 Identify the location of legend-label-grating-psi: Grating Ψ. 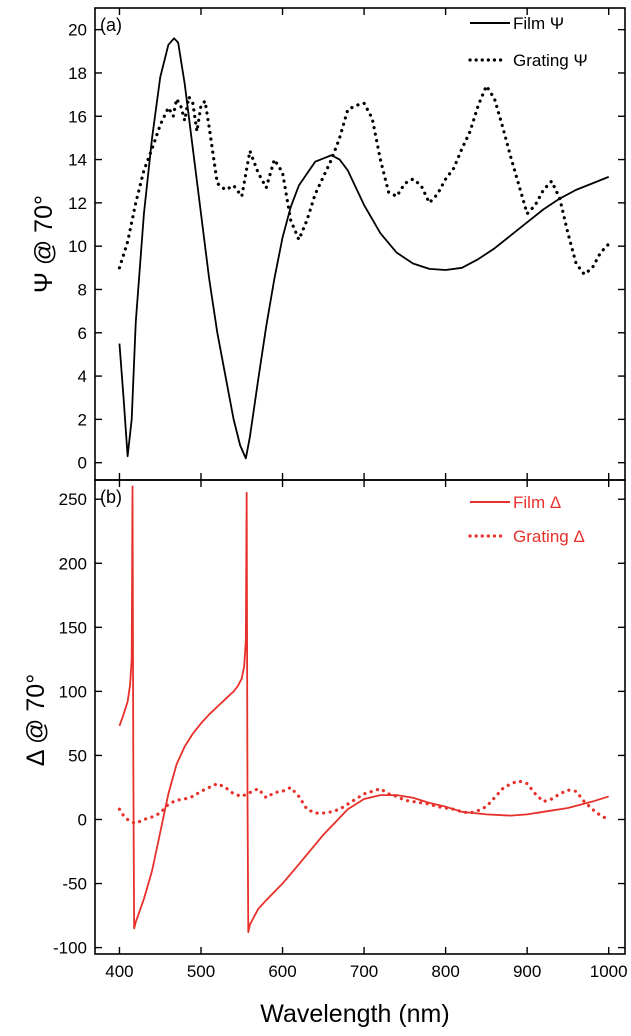
(550, 60).